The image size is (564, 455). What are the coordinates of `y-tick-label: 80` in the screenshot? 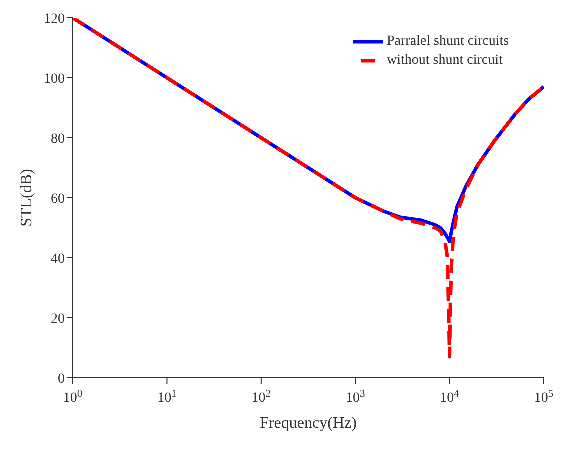 It's located at (58, 139).